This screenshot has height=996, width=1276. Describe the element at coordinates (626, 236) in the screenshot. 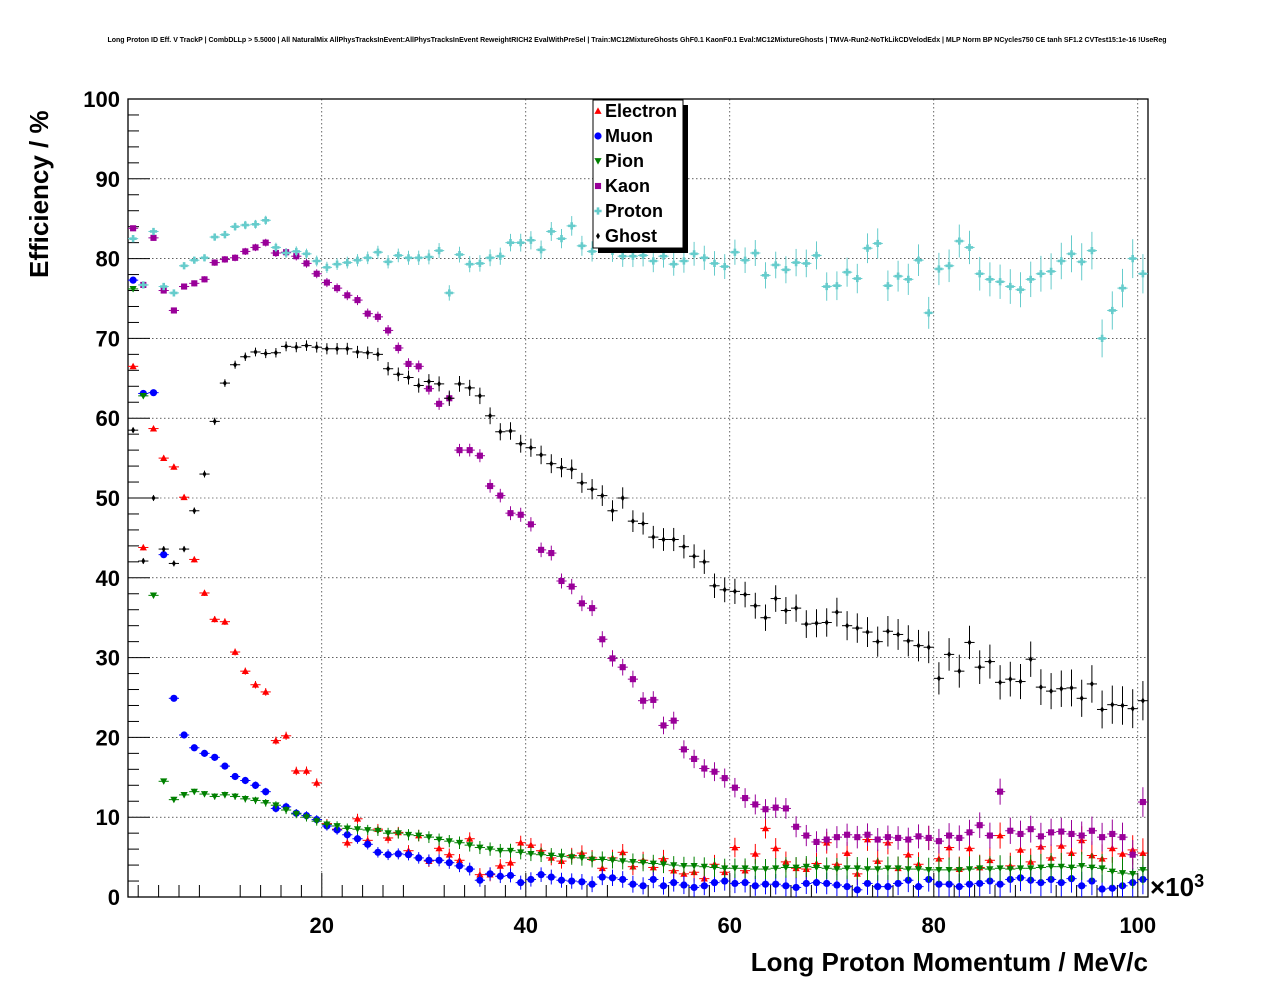

I see `legend-entry-ghost: Ghost` at that location.